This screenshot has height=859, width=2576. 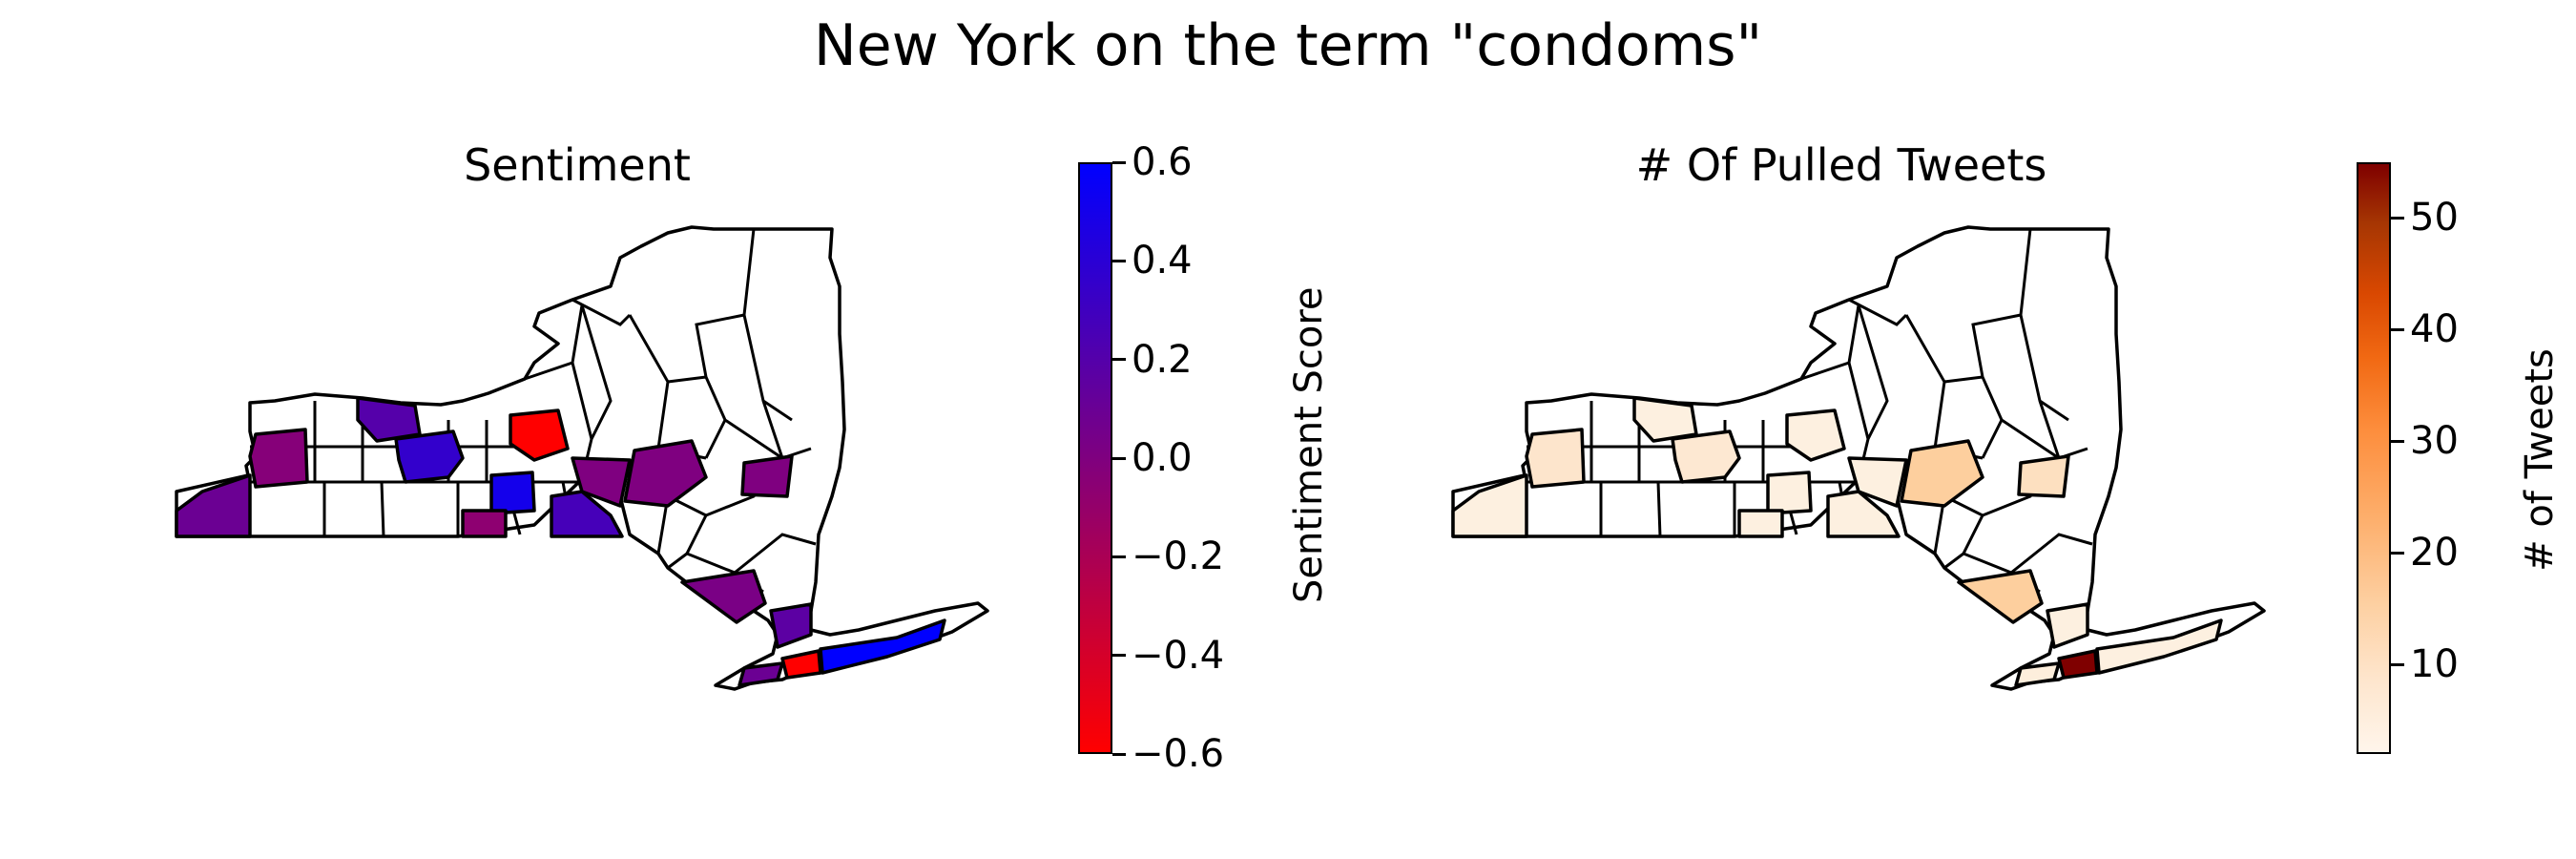 I want to click on sentiment-map-title: Sentiment, so click(x=577, y=165).